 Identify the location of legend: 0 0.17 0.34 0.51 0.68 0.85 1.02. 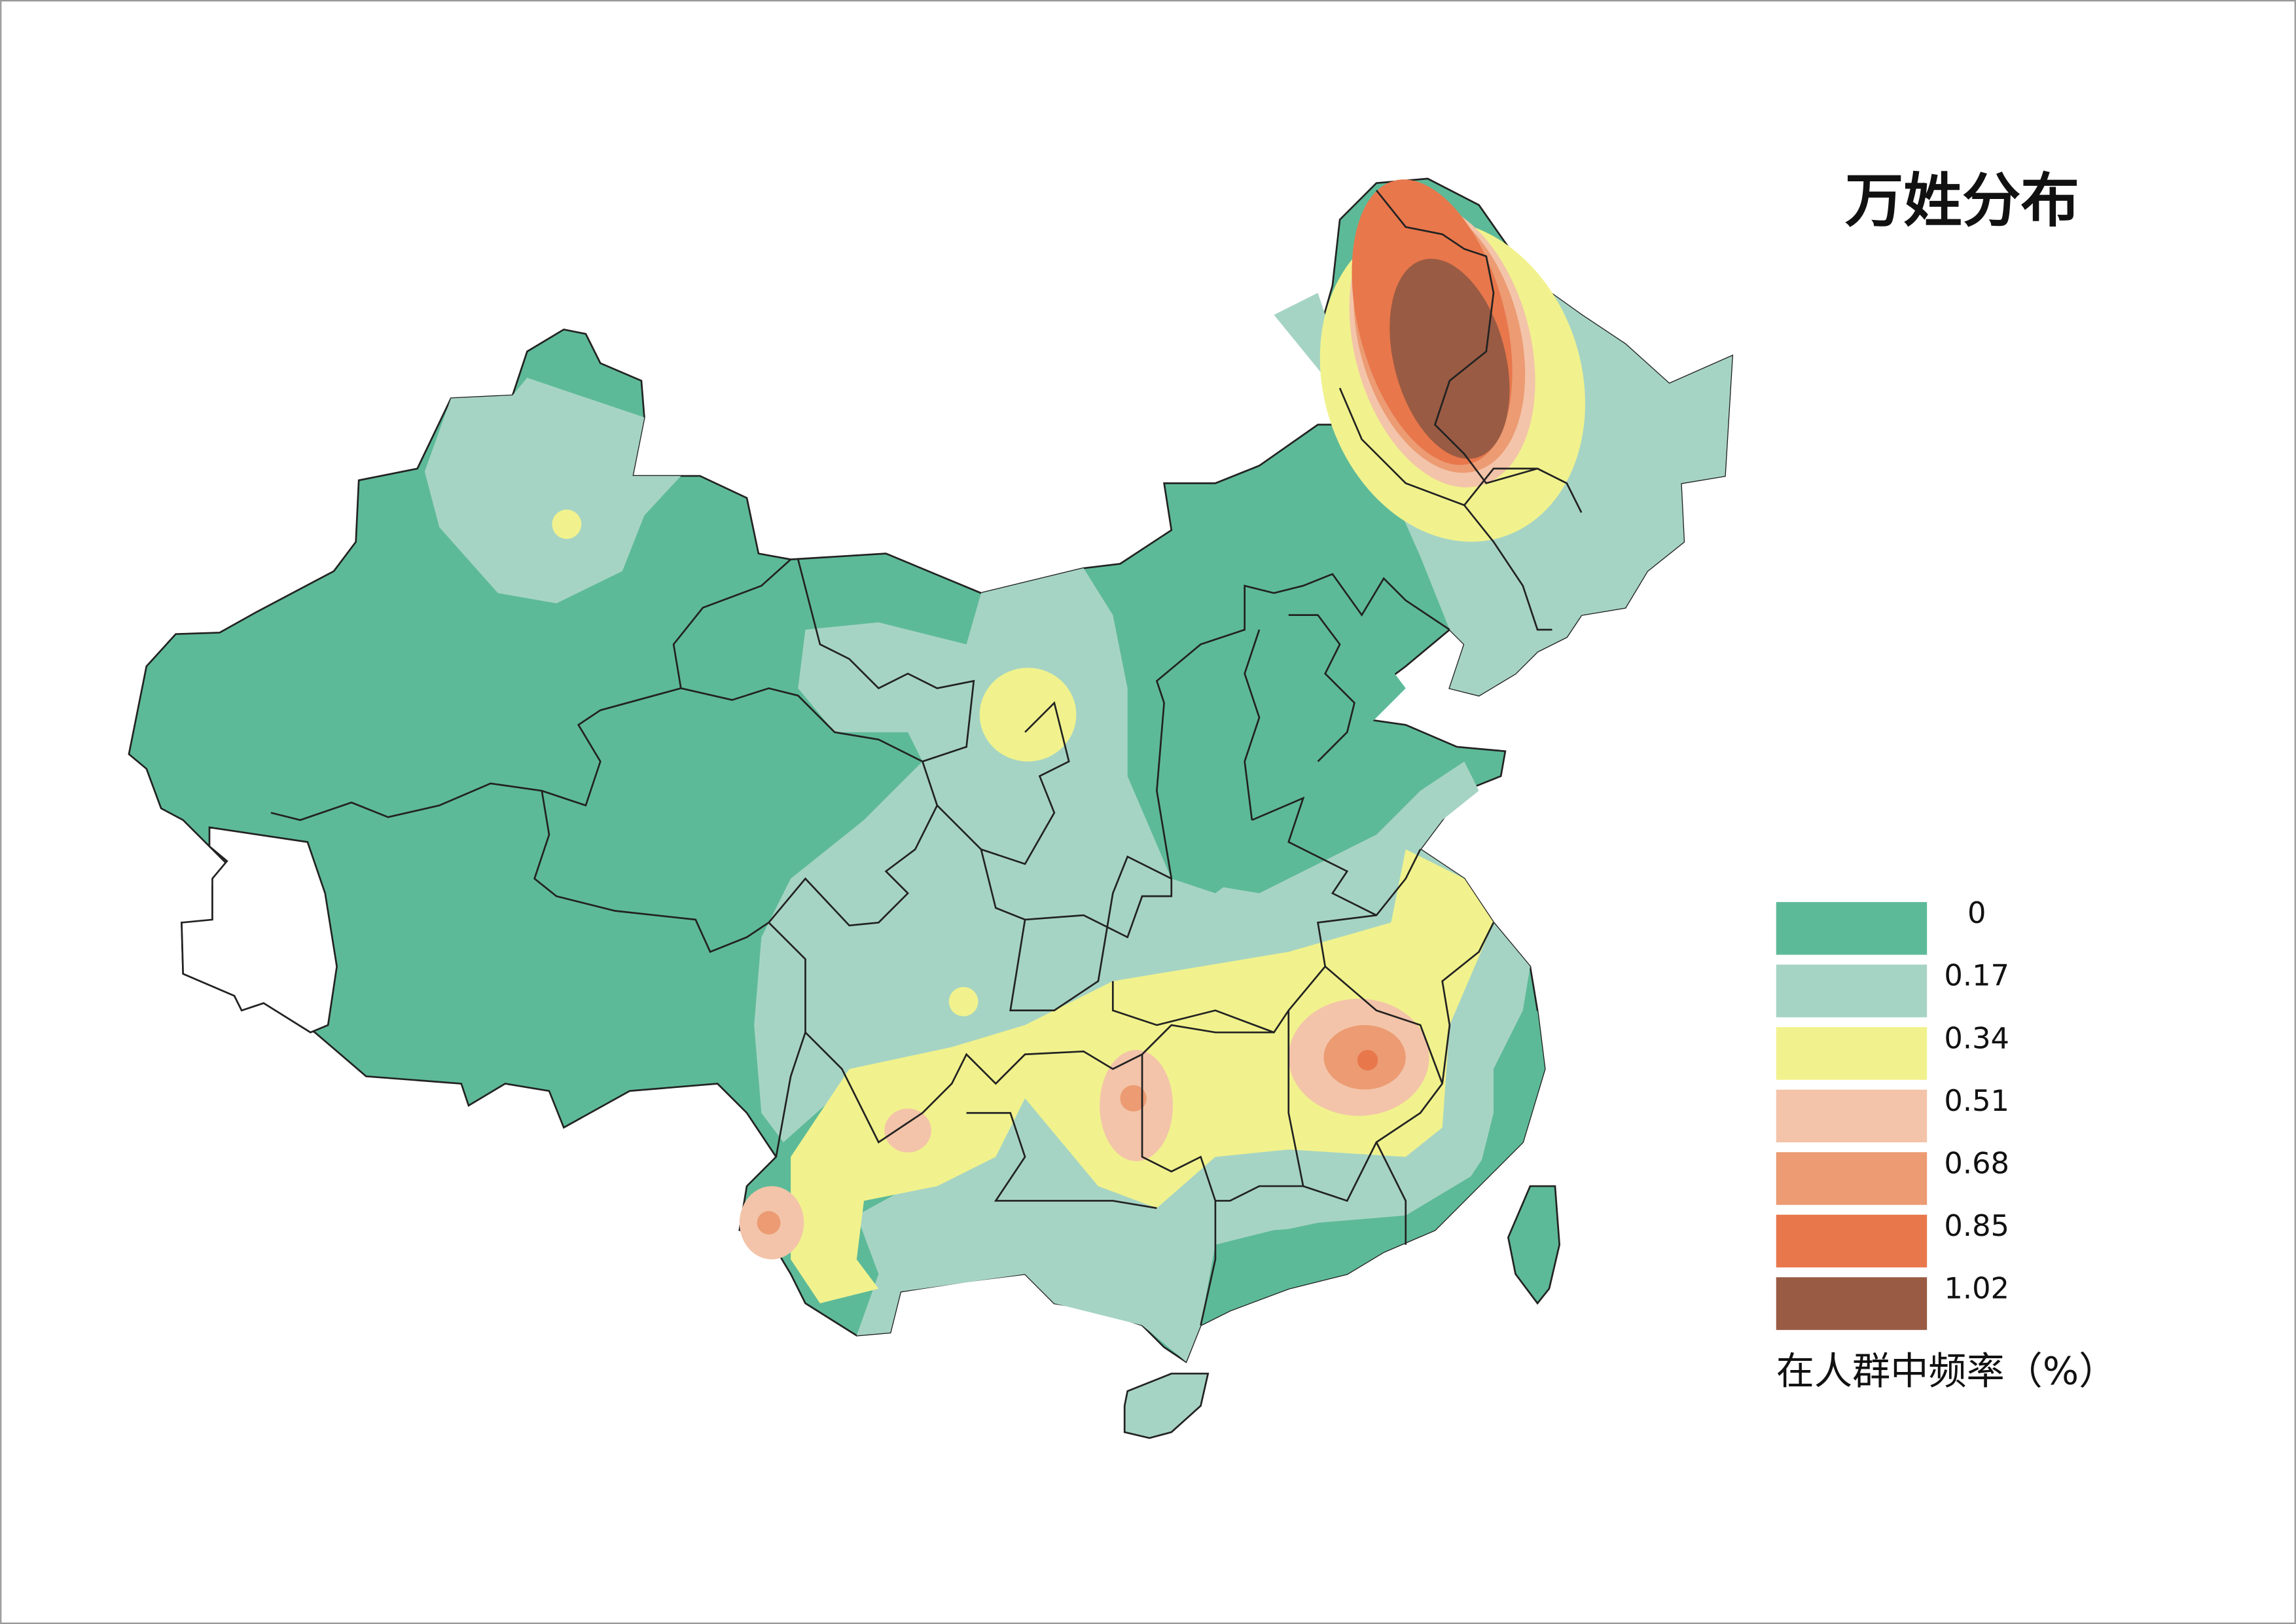
(1892, 1112).